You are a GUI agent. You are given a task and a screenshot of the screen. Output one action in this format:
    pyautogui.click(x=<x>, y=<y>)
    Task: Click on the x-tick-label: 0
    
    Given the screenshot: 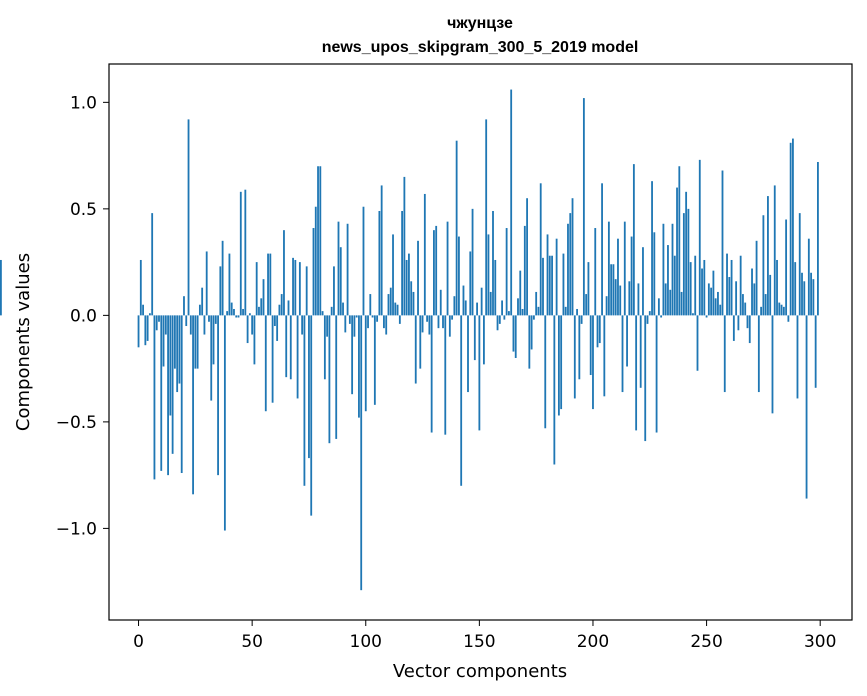 What is the action you would take?
    pyautogui.click(x=138, y=642)
    